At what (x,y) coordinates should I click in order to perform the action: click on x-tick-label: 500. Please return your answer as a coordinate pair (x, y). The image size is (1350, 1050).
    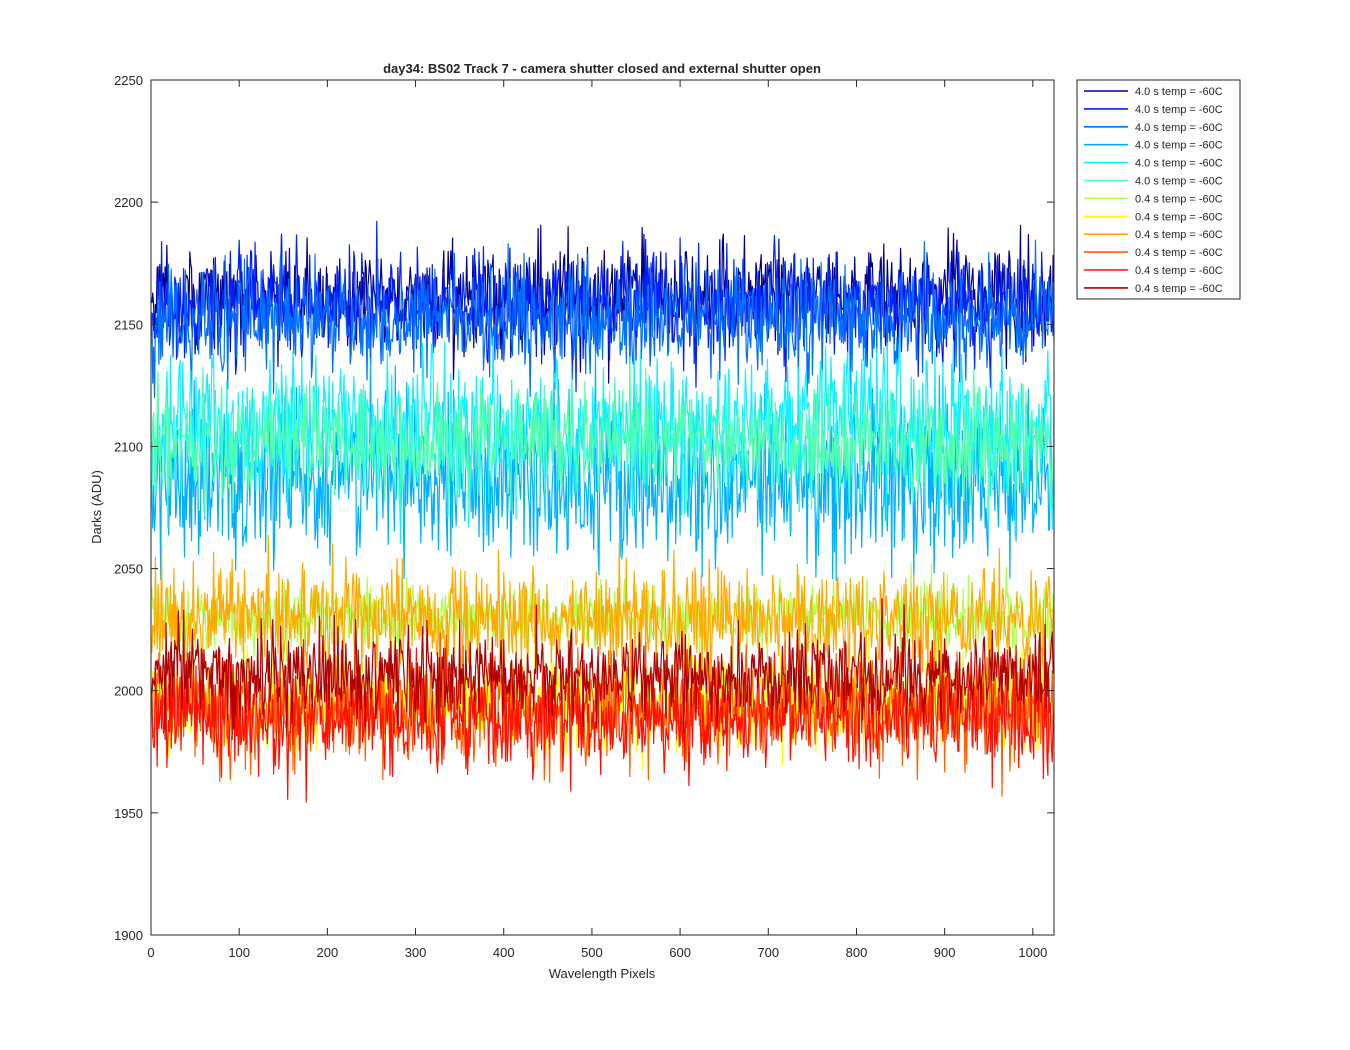
    Looking at the image, I should click on (592, 952).